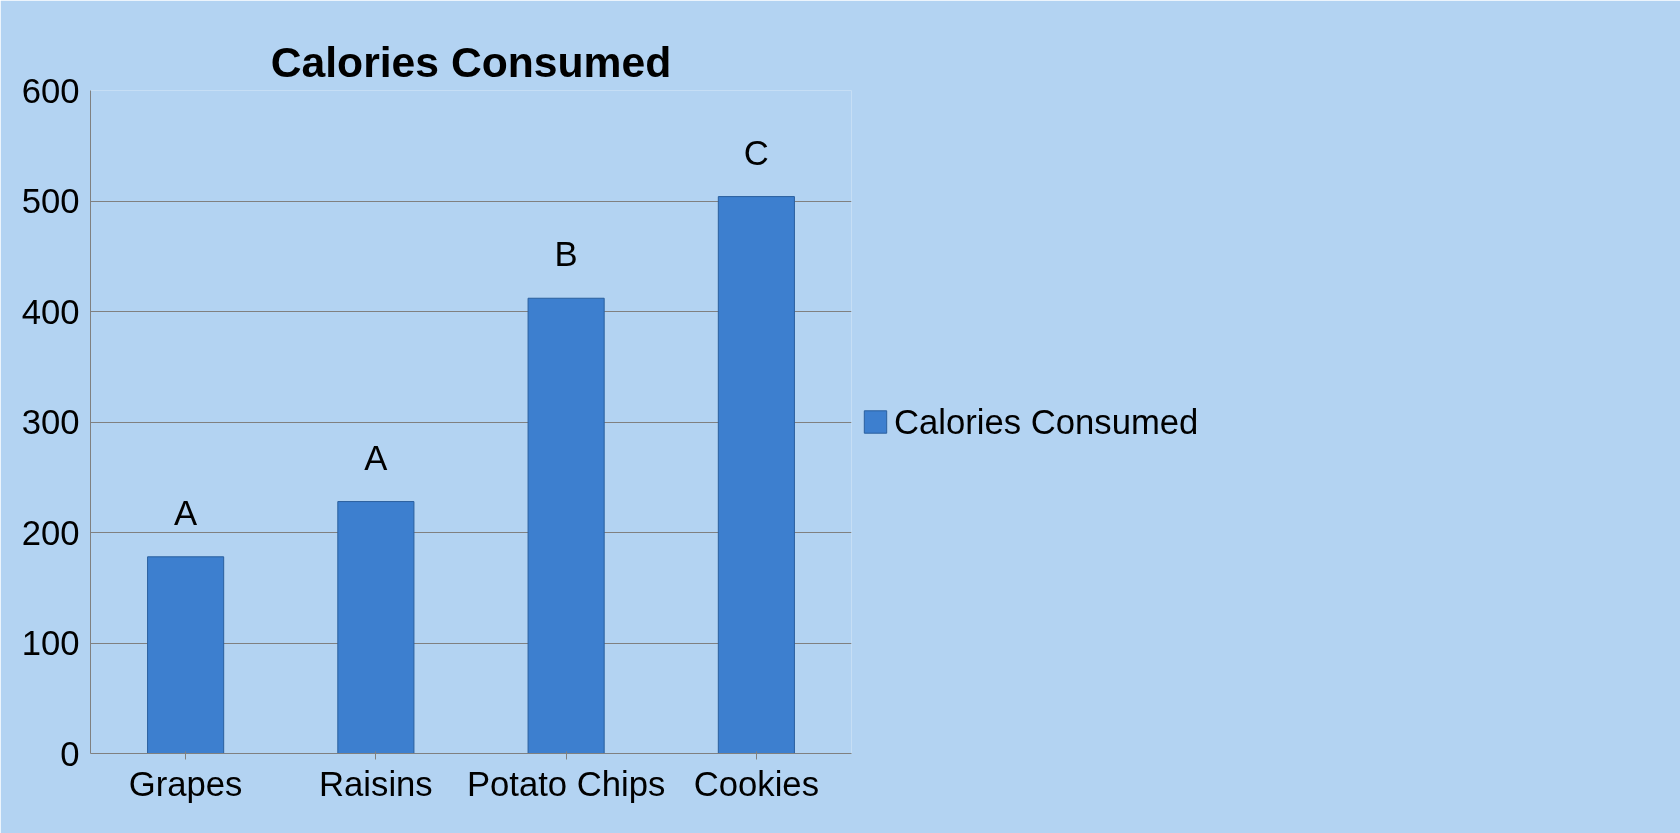 This screenshot has width=1680, height=833. What do you see at coordinates (185, 783) in the screenshot?
I see `x-tick-label: Grapes` at bounding box center [185, 783].